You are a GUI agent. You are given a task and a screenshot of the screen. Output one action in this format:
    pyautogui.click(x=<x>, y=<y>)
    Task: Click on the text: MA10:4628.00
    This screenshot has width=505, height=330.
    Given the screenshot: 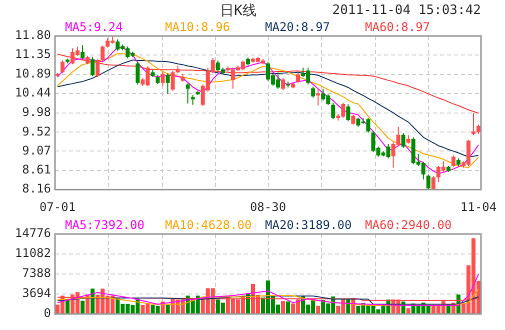 What is the action you would take?
    pyautogui.click(x=208, y=225)
    